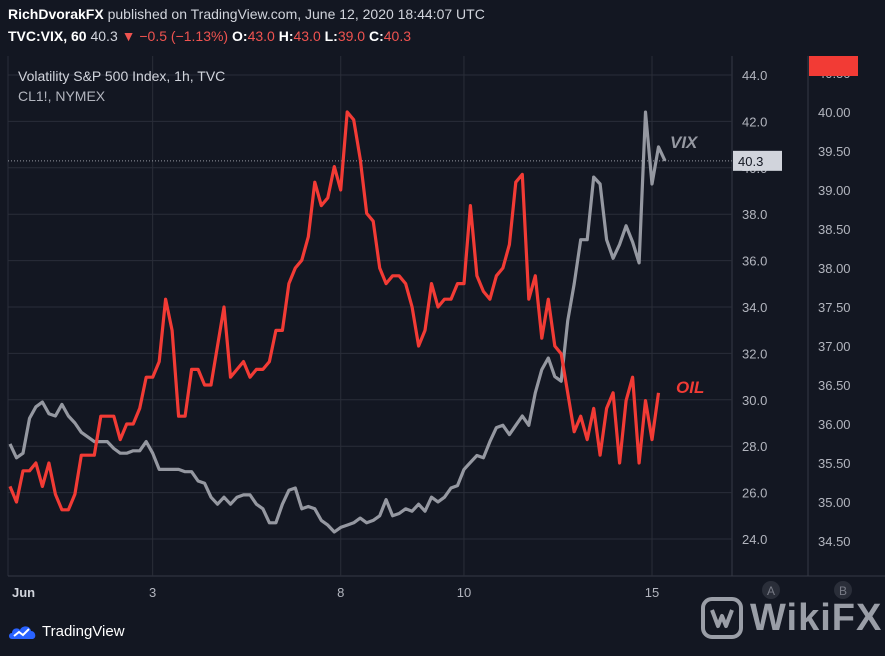  Describe the element at coordinates (754, 353) in the screenshot. I see `left-axis-tick-label: 32.0` at that location.